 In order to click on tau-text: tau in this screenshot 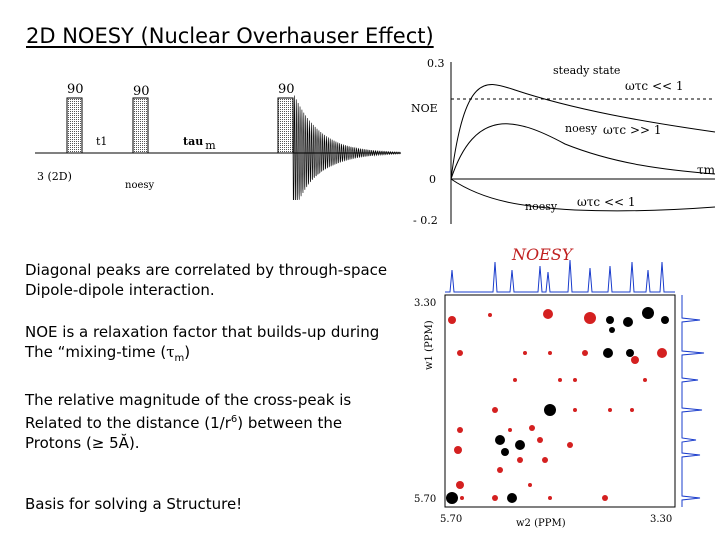, I will do `click(193, 141)`.